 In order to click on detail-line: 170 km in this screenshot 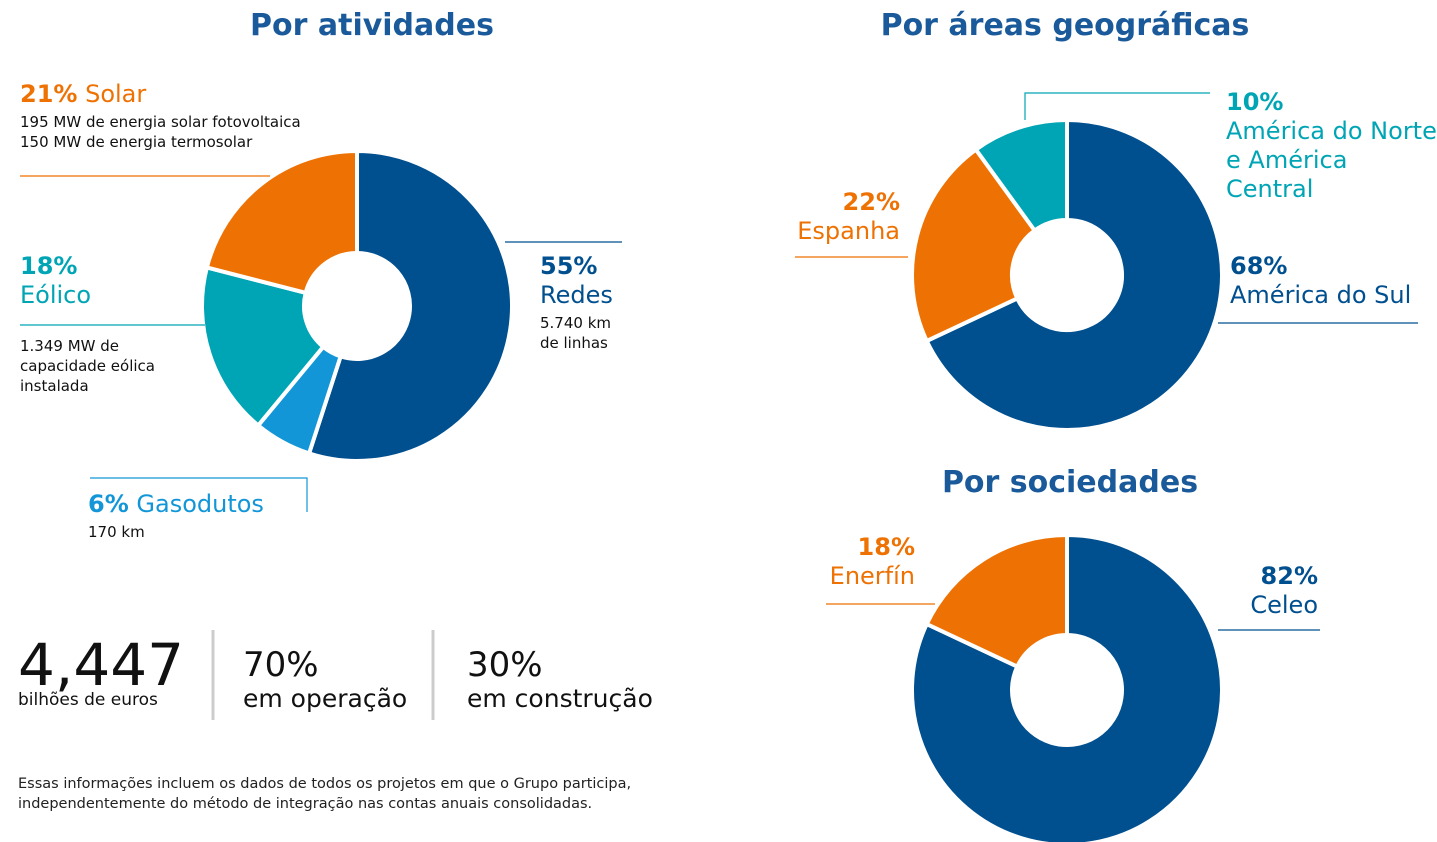, I will do `click(116, 532)`.